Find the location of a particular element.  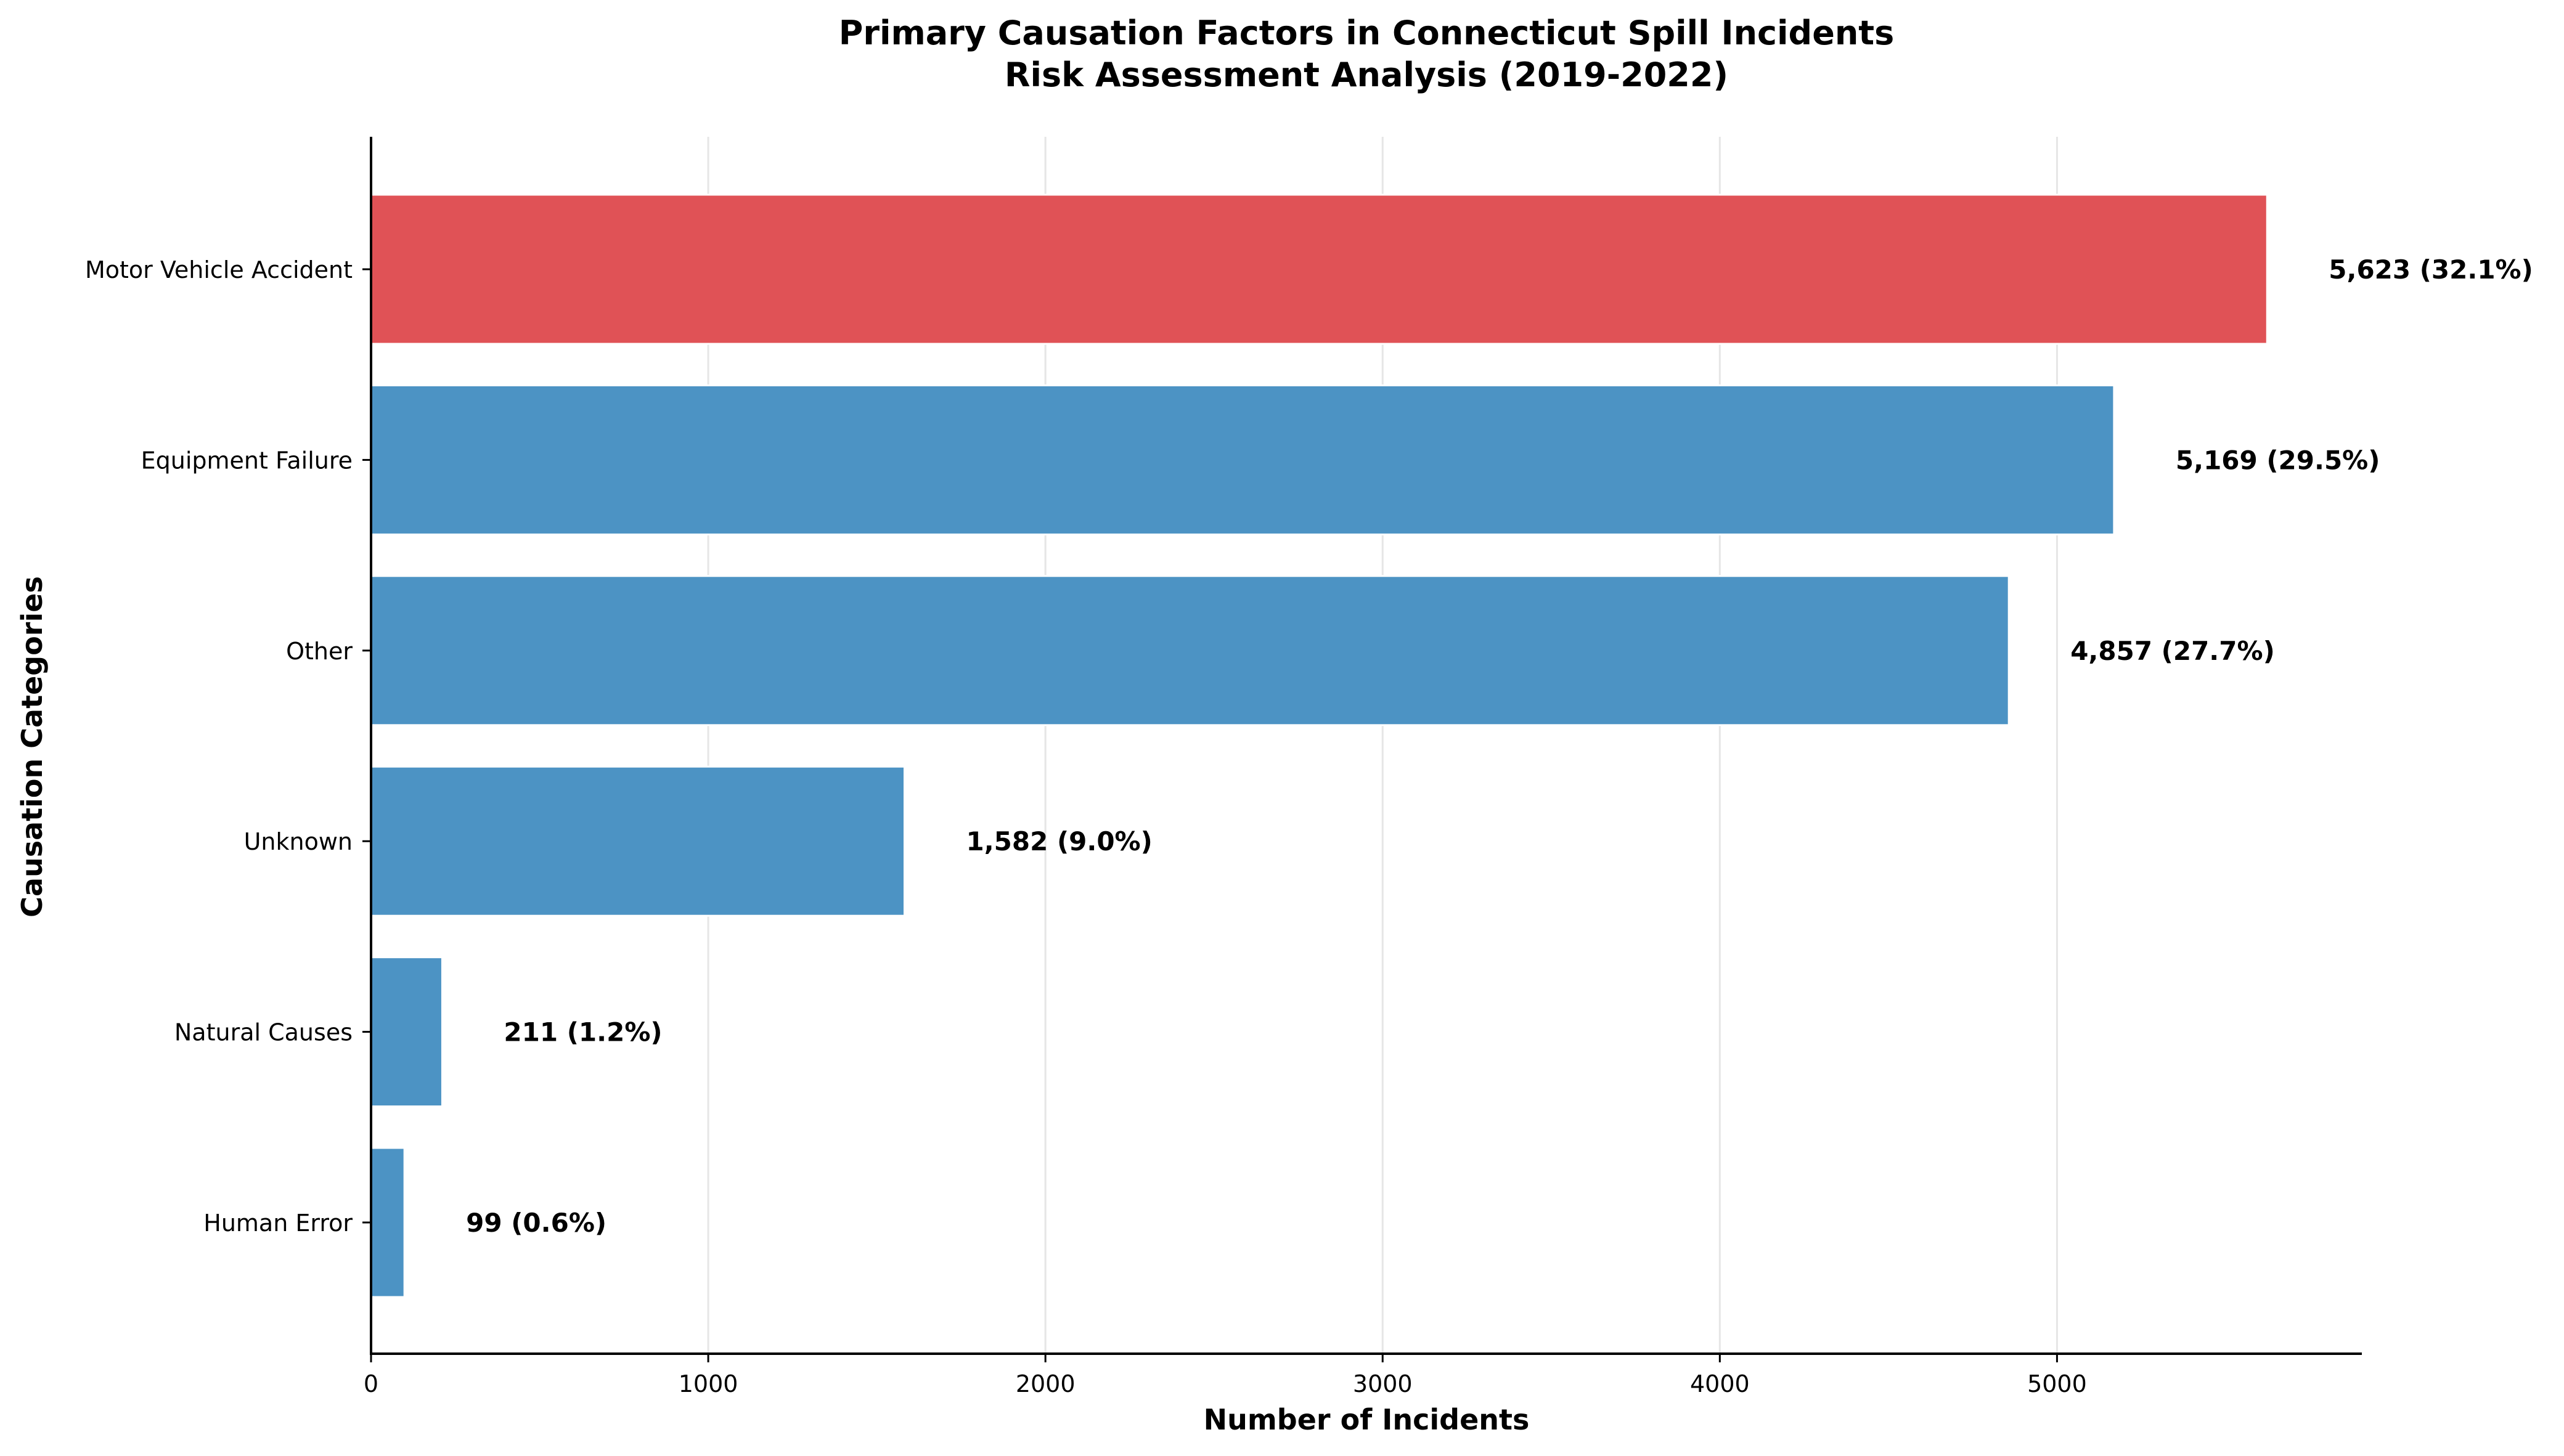

value-label: 211 (1.2%) is located at coordinates (583, 1032).